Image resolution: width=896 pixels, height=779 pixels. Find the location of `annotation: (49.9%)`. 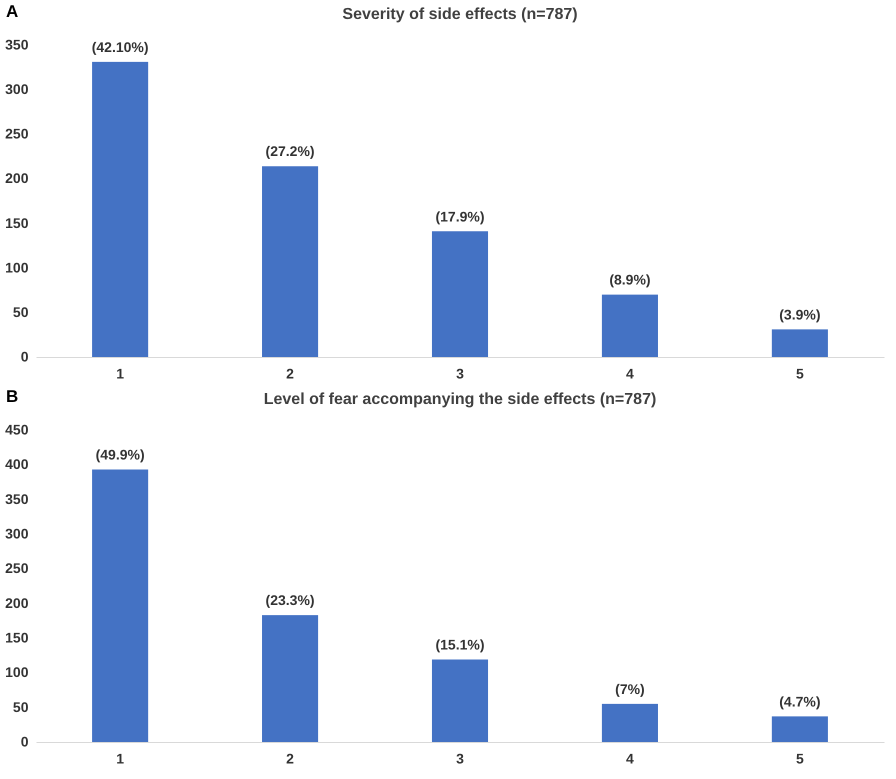

annotation: (49.9%) is located at coordinates (120, 454).